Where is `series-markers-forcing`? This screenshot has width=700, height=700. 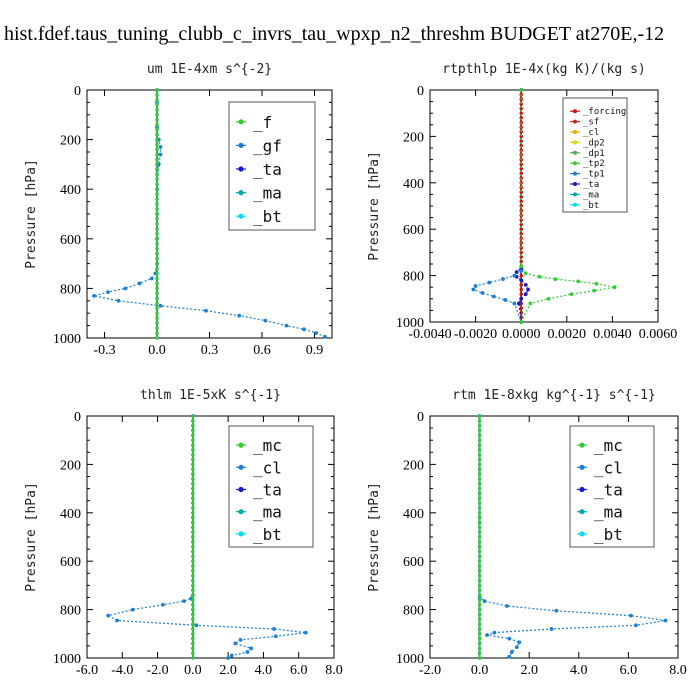
series-markers-forcing is located at coordinates (521, 206).